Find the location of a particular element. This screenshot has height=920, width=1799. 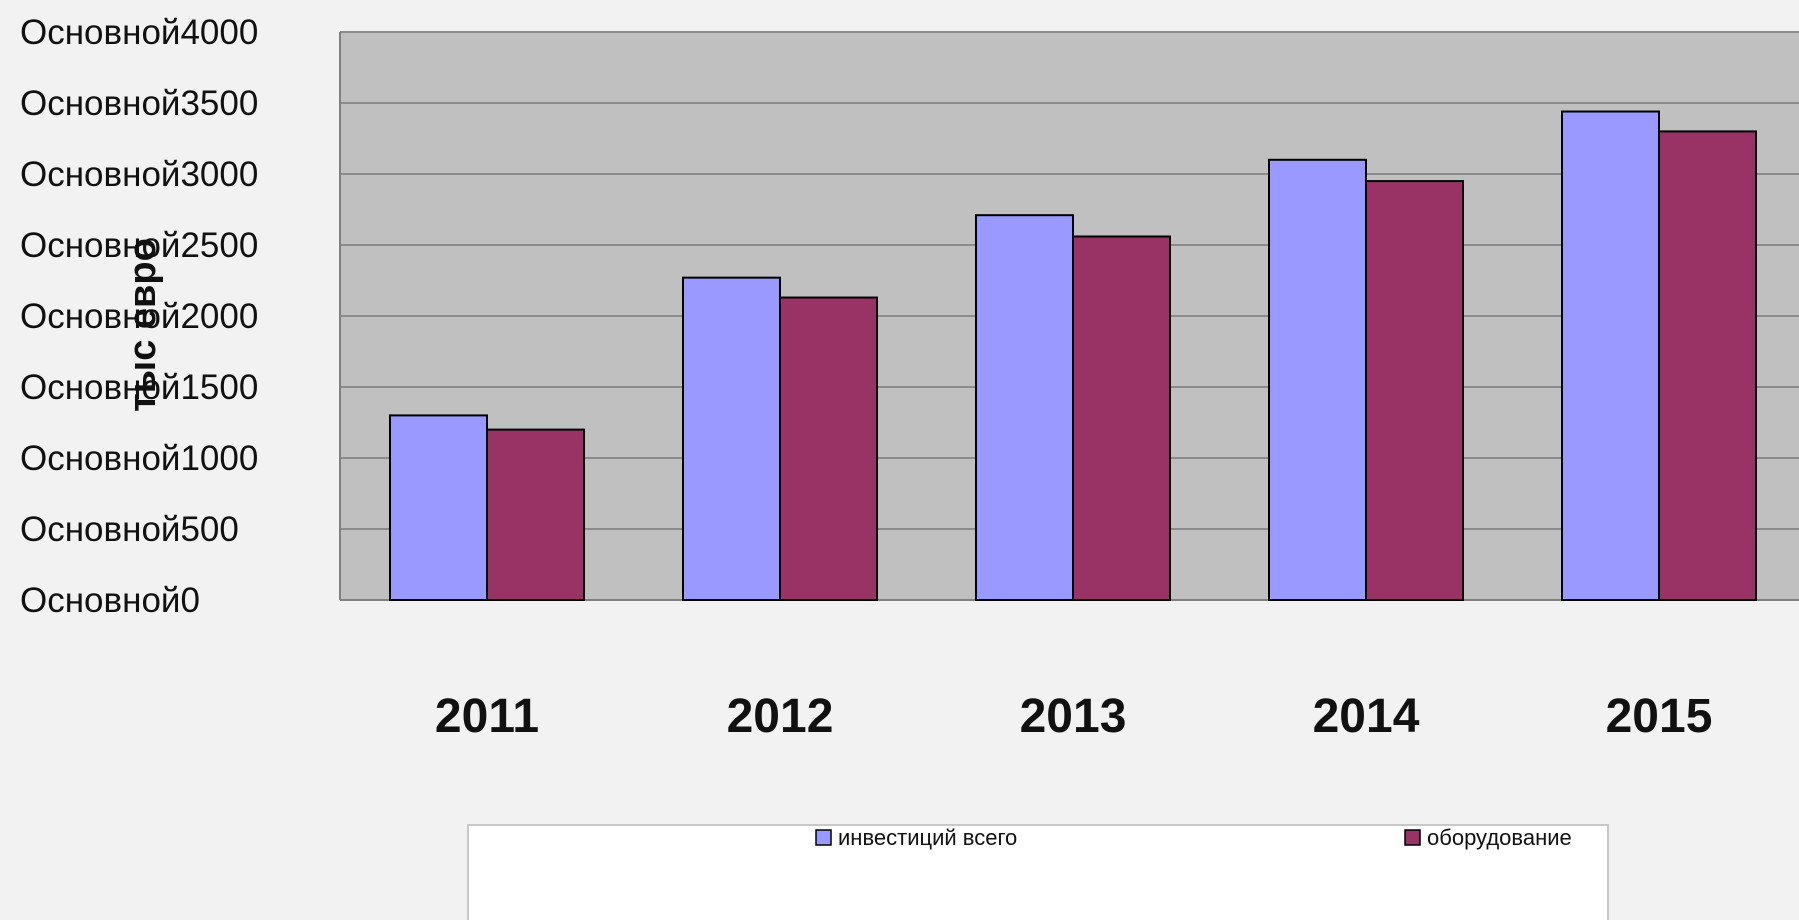

y-tick-label: Основной1000 is located at coordinates (139, 458).